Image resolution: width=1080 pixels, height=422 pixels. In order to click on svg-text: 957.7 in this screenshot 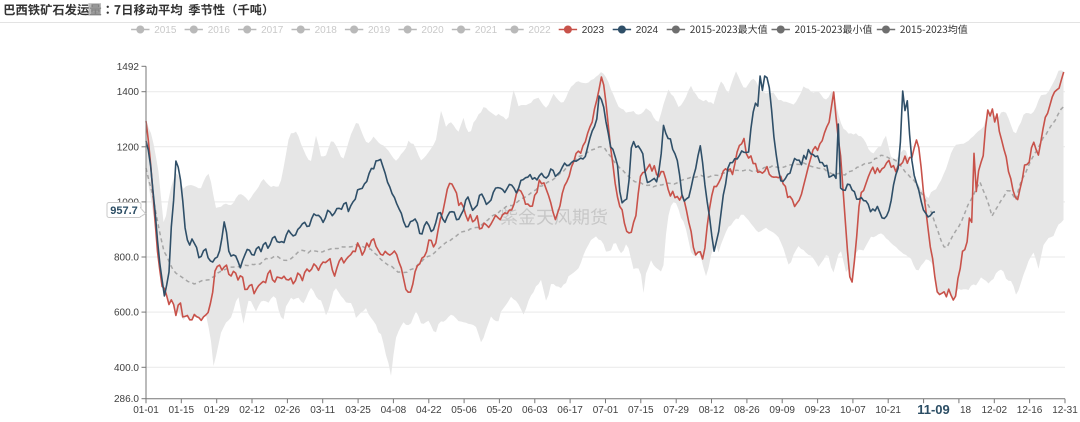, I will do `click(124, 211)`.